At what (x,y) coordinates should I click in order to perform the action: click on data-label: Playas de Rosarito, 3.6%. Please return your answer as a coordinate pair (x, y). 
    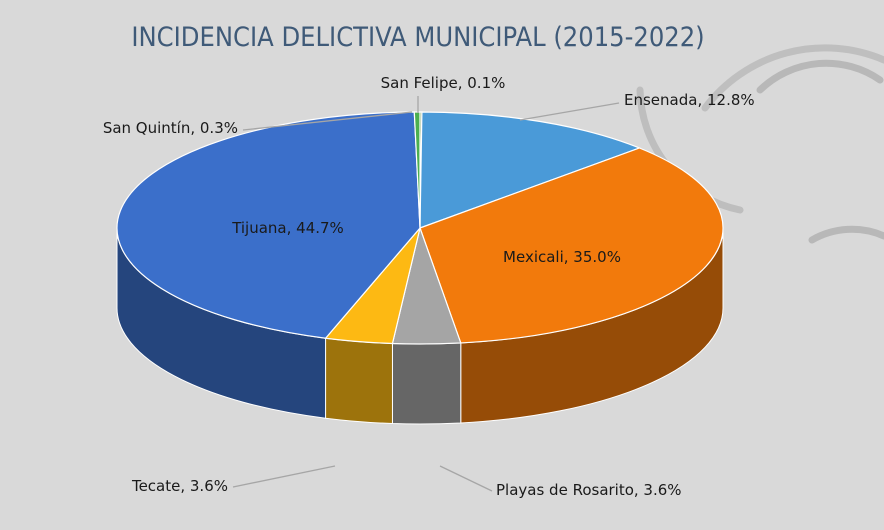
    Looking at the image, I should click on (589, 490).